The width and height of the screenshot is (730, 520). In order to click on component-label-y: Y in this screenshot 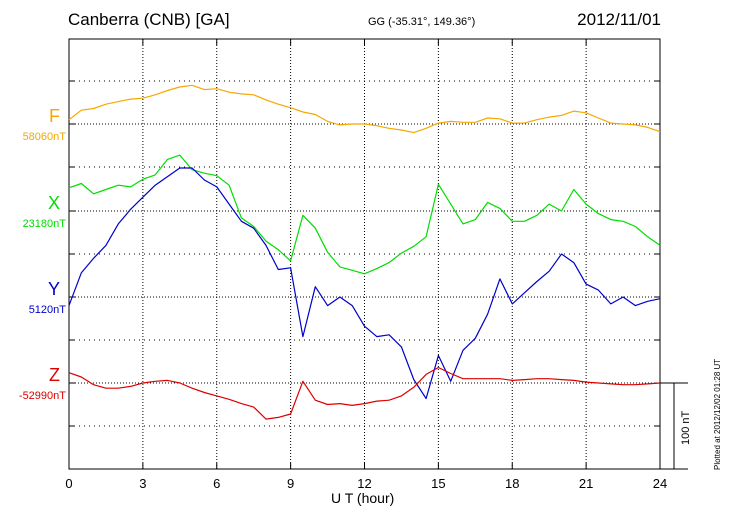, I will do `click(53, 289)`.